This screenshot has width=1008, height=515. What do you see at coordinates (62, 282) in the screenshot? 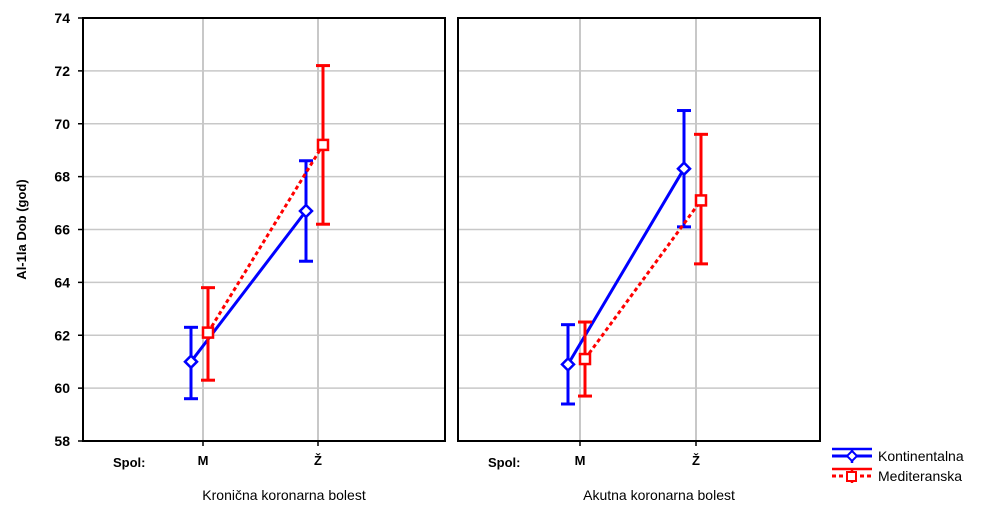
I see `y-tick-label: 64` at bounding box center [62, 282].